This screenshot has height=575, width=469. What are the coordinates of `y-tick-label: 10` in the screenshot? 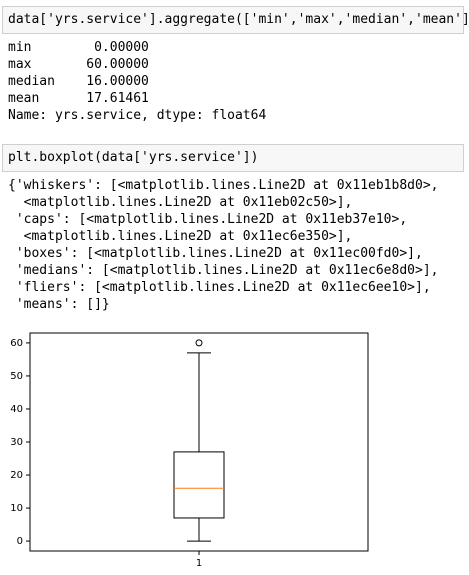 It's located at (16, 508).